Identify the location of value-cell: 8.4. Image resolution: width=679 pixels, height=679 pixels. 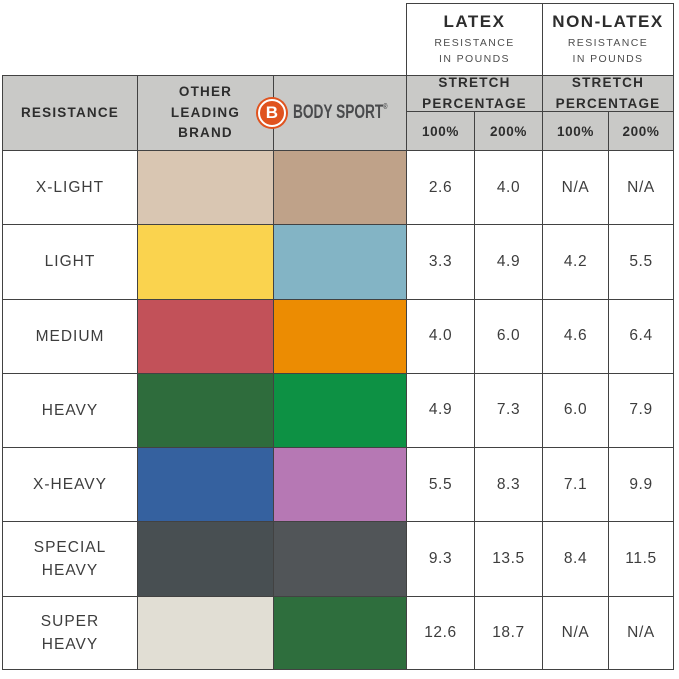
(575, 558).